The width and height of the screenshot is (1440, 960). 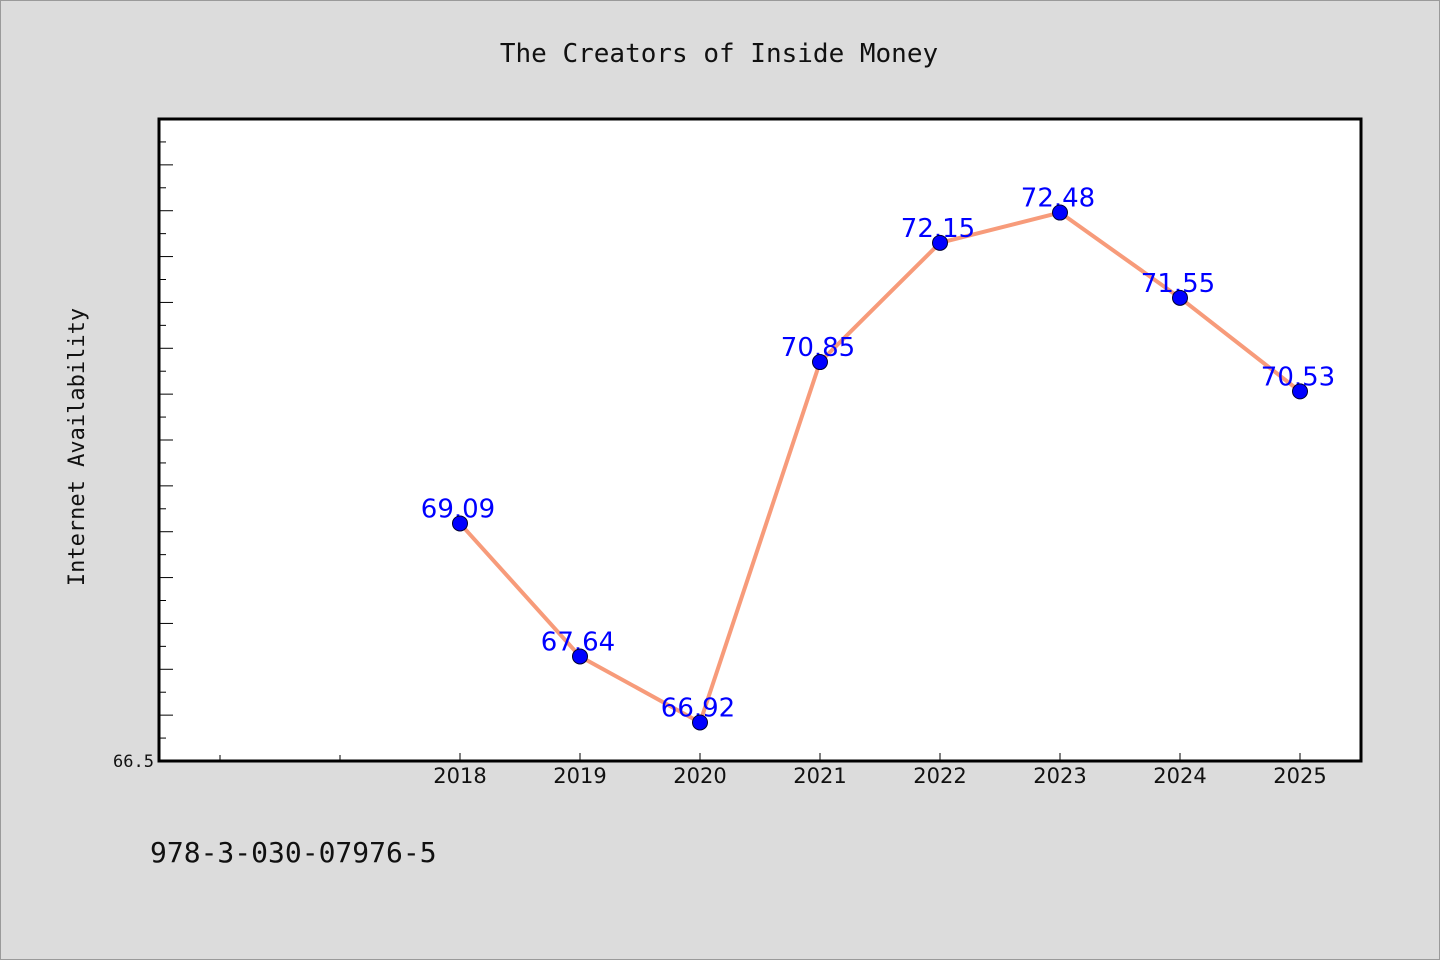 What do you see at coordinates (143, 456) in the screenshot?
I see `y-axis-ticks: 66.5` at bounding box center [143, 456].